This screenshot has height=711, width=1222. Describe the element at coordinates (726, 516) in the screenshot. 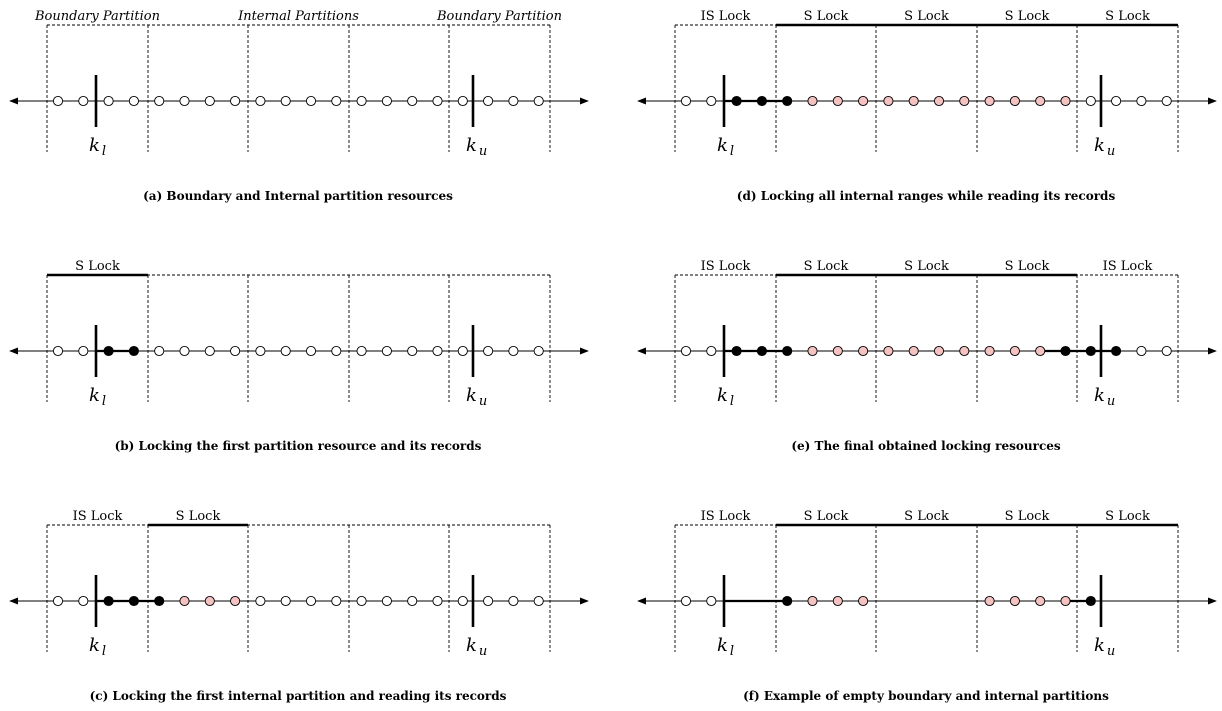

I see `partition-label-0: IS Lock` at that location.